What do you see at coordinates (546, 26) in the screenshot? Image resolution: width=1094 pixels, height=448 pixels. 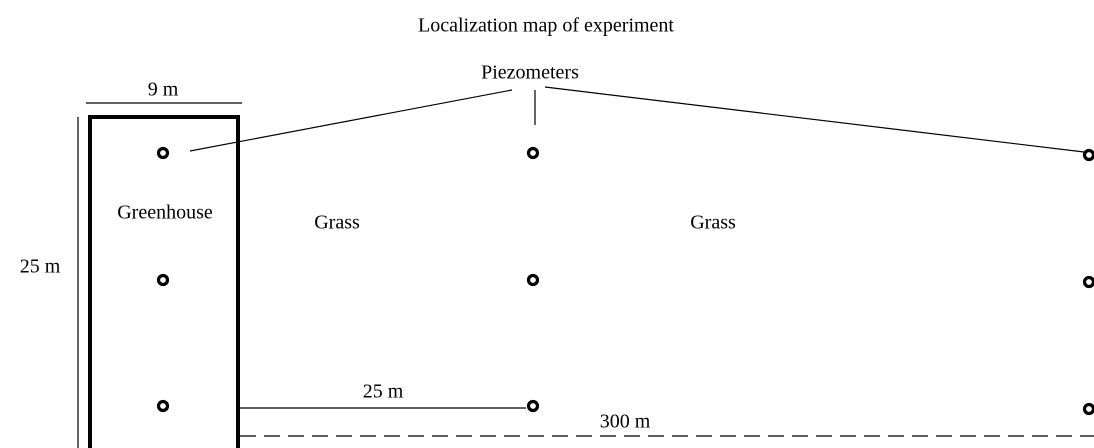 I see `title: Localization map of experiment` at bounding box center [546, 26].